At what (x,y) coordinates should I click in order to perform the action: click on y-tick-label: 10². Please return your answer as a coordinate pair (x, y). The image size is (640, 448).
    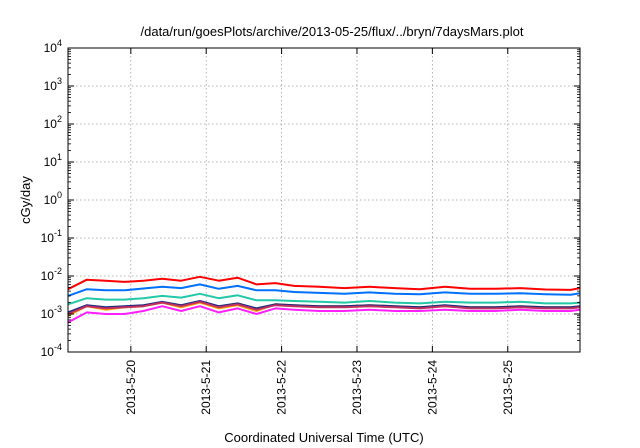
    Looking at the image, I should click on (53, 122).